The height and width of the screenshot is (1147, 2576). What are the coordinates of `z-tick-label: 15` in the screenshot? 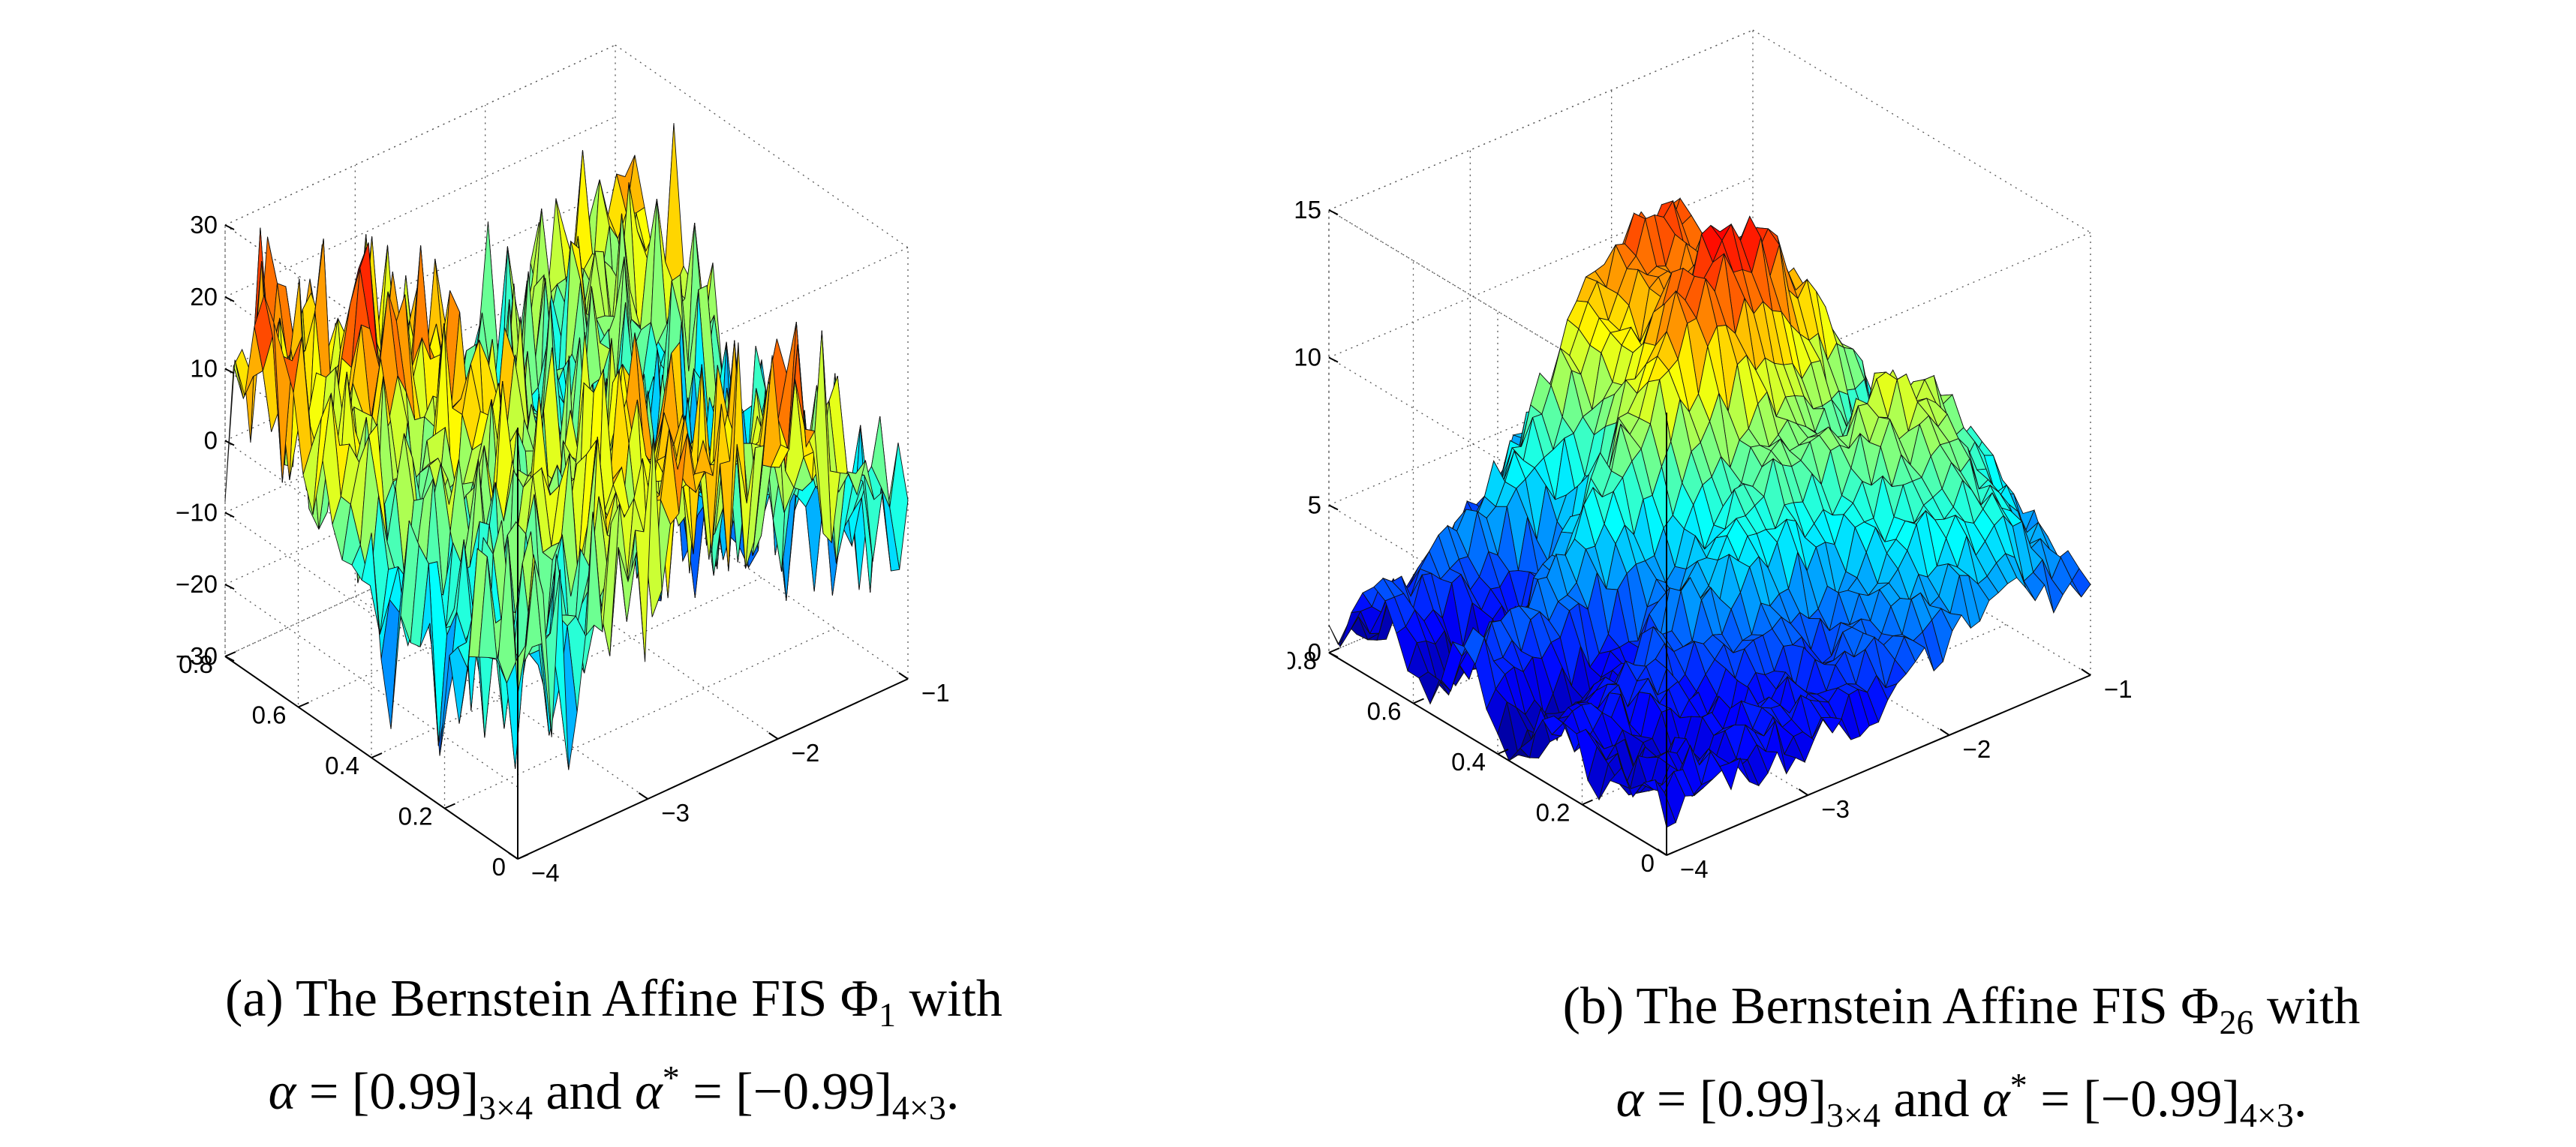 It's located at (1307, 210).